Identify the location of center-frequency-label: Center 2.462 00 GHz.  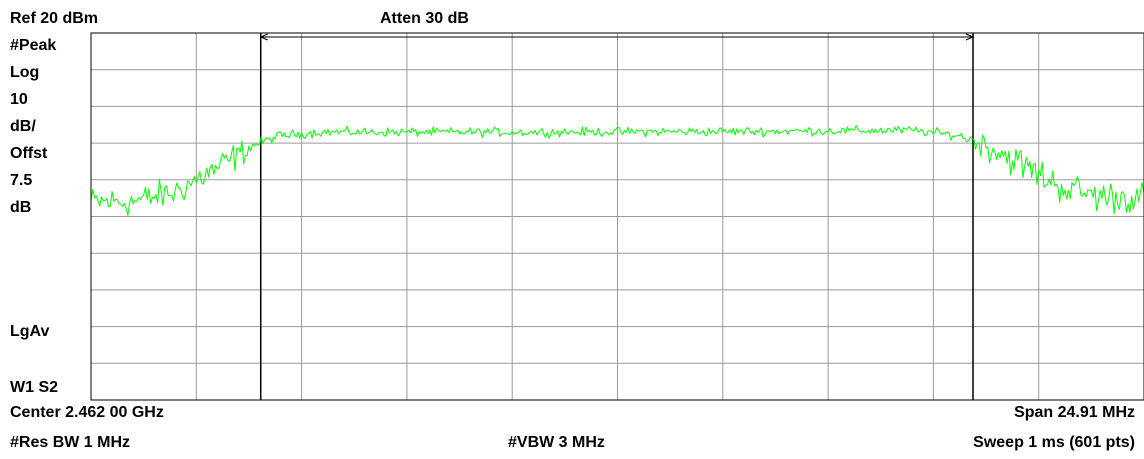
(87, 412).